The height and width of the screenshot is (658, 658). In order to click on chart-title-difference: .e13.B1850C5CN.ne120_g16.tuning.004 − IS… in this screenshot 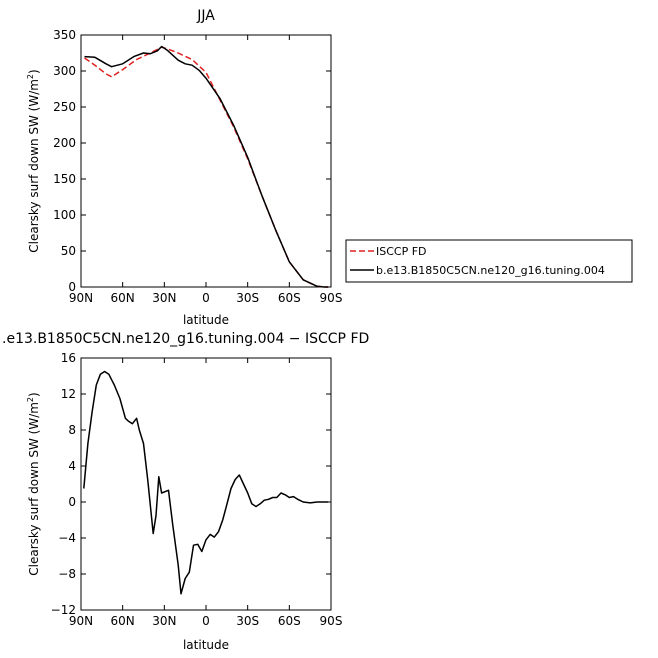, I will do `click(185, 339)`.